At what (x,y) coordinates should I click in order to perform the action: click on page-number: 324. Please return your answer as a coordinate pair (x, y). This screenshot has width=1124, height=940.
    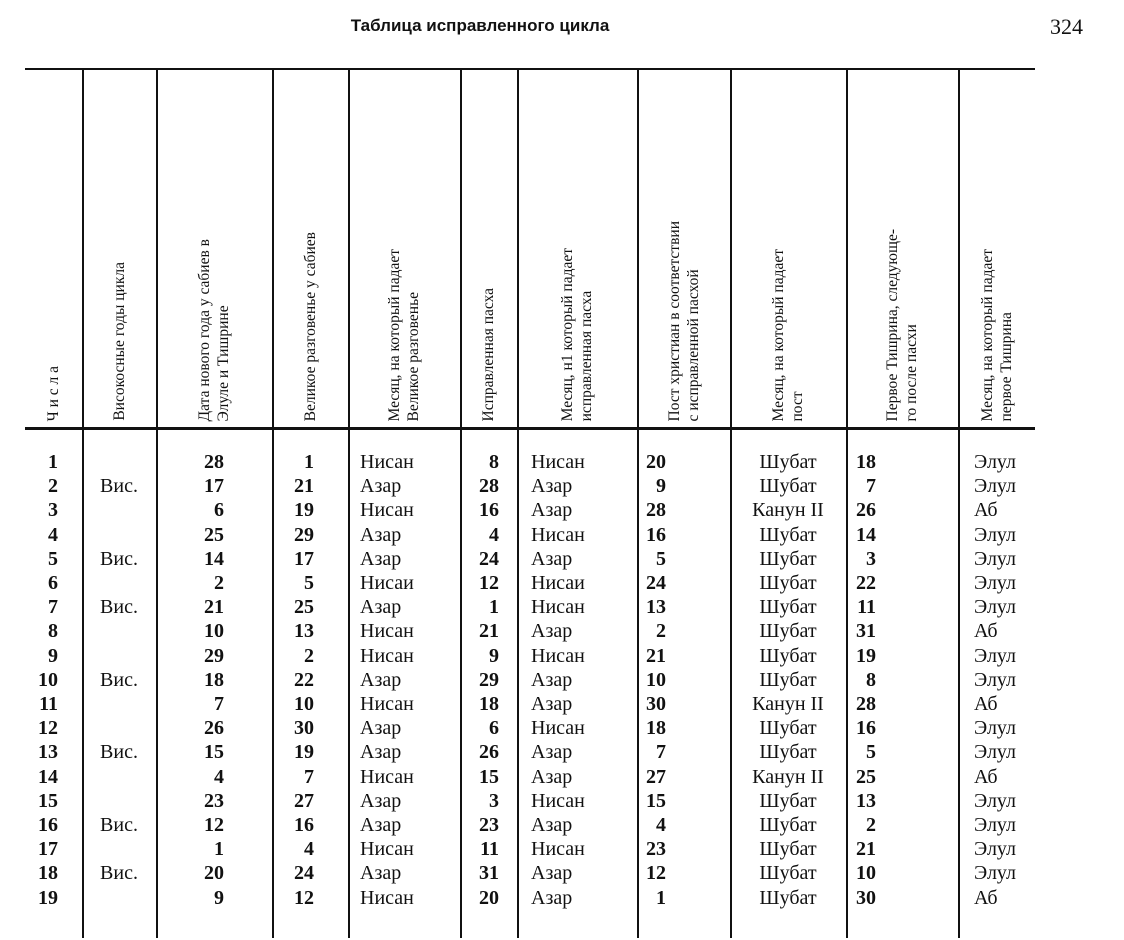
    Looking at the image, I should click on (1066, 26).